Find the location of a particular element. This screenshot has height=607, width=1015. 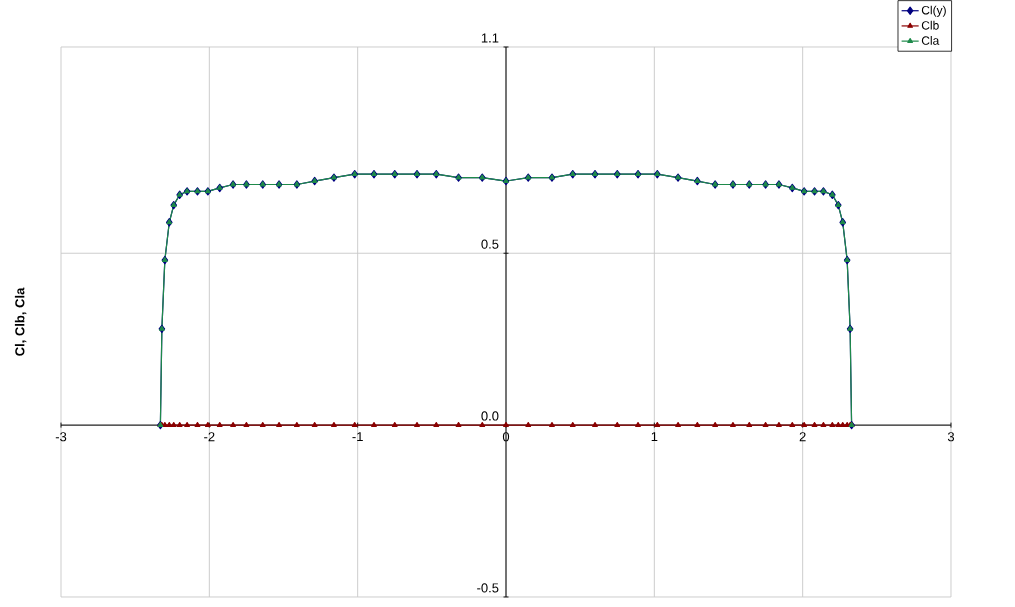

y-tick-label: -0.5 is located at coordinates (488, 588).